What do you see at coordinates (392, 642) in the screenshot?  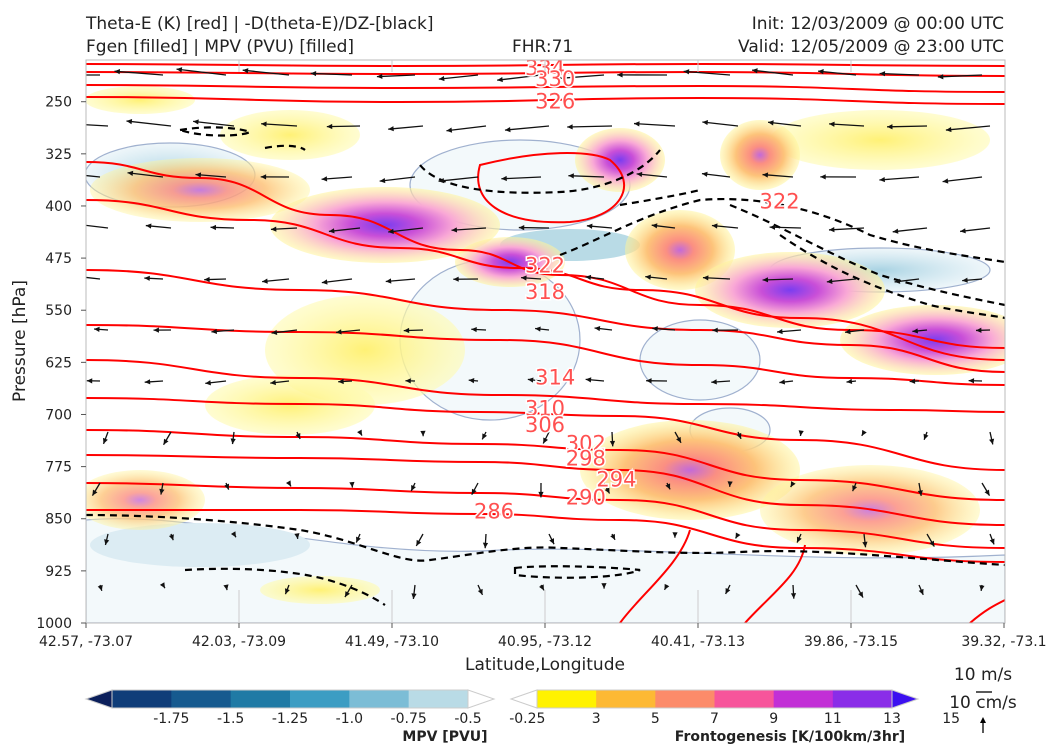 I see `x-tick-label: 41.49, -73.10` at bounding box center [392, 642].